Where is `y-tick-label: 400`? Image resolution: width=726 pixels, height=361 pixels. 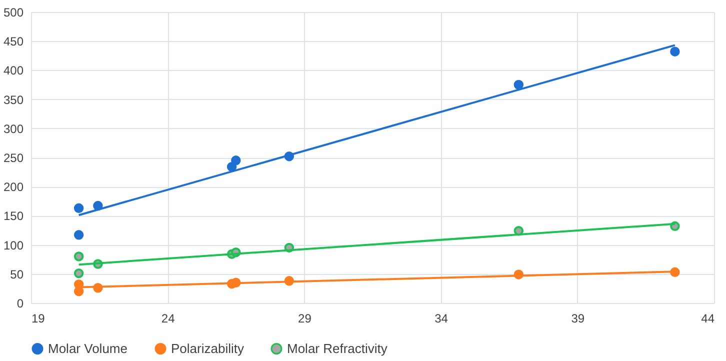 y-tick-label: 400 is located at coordinates (13, 71).